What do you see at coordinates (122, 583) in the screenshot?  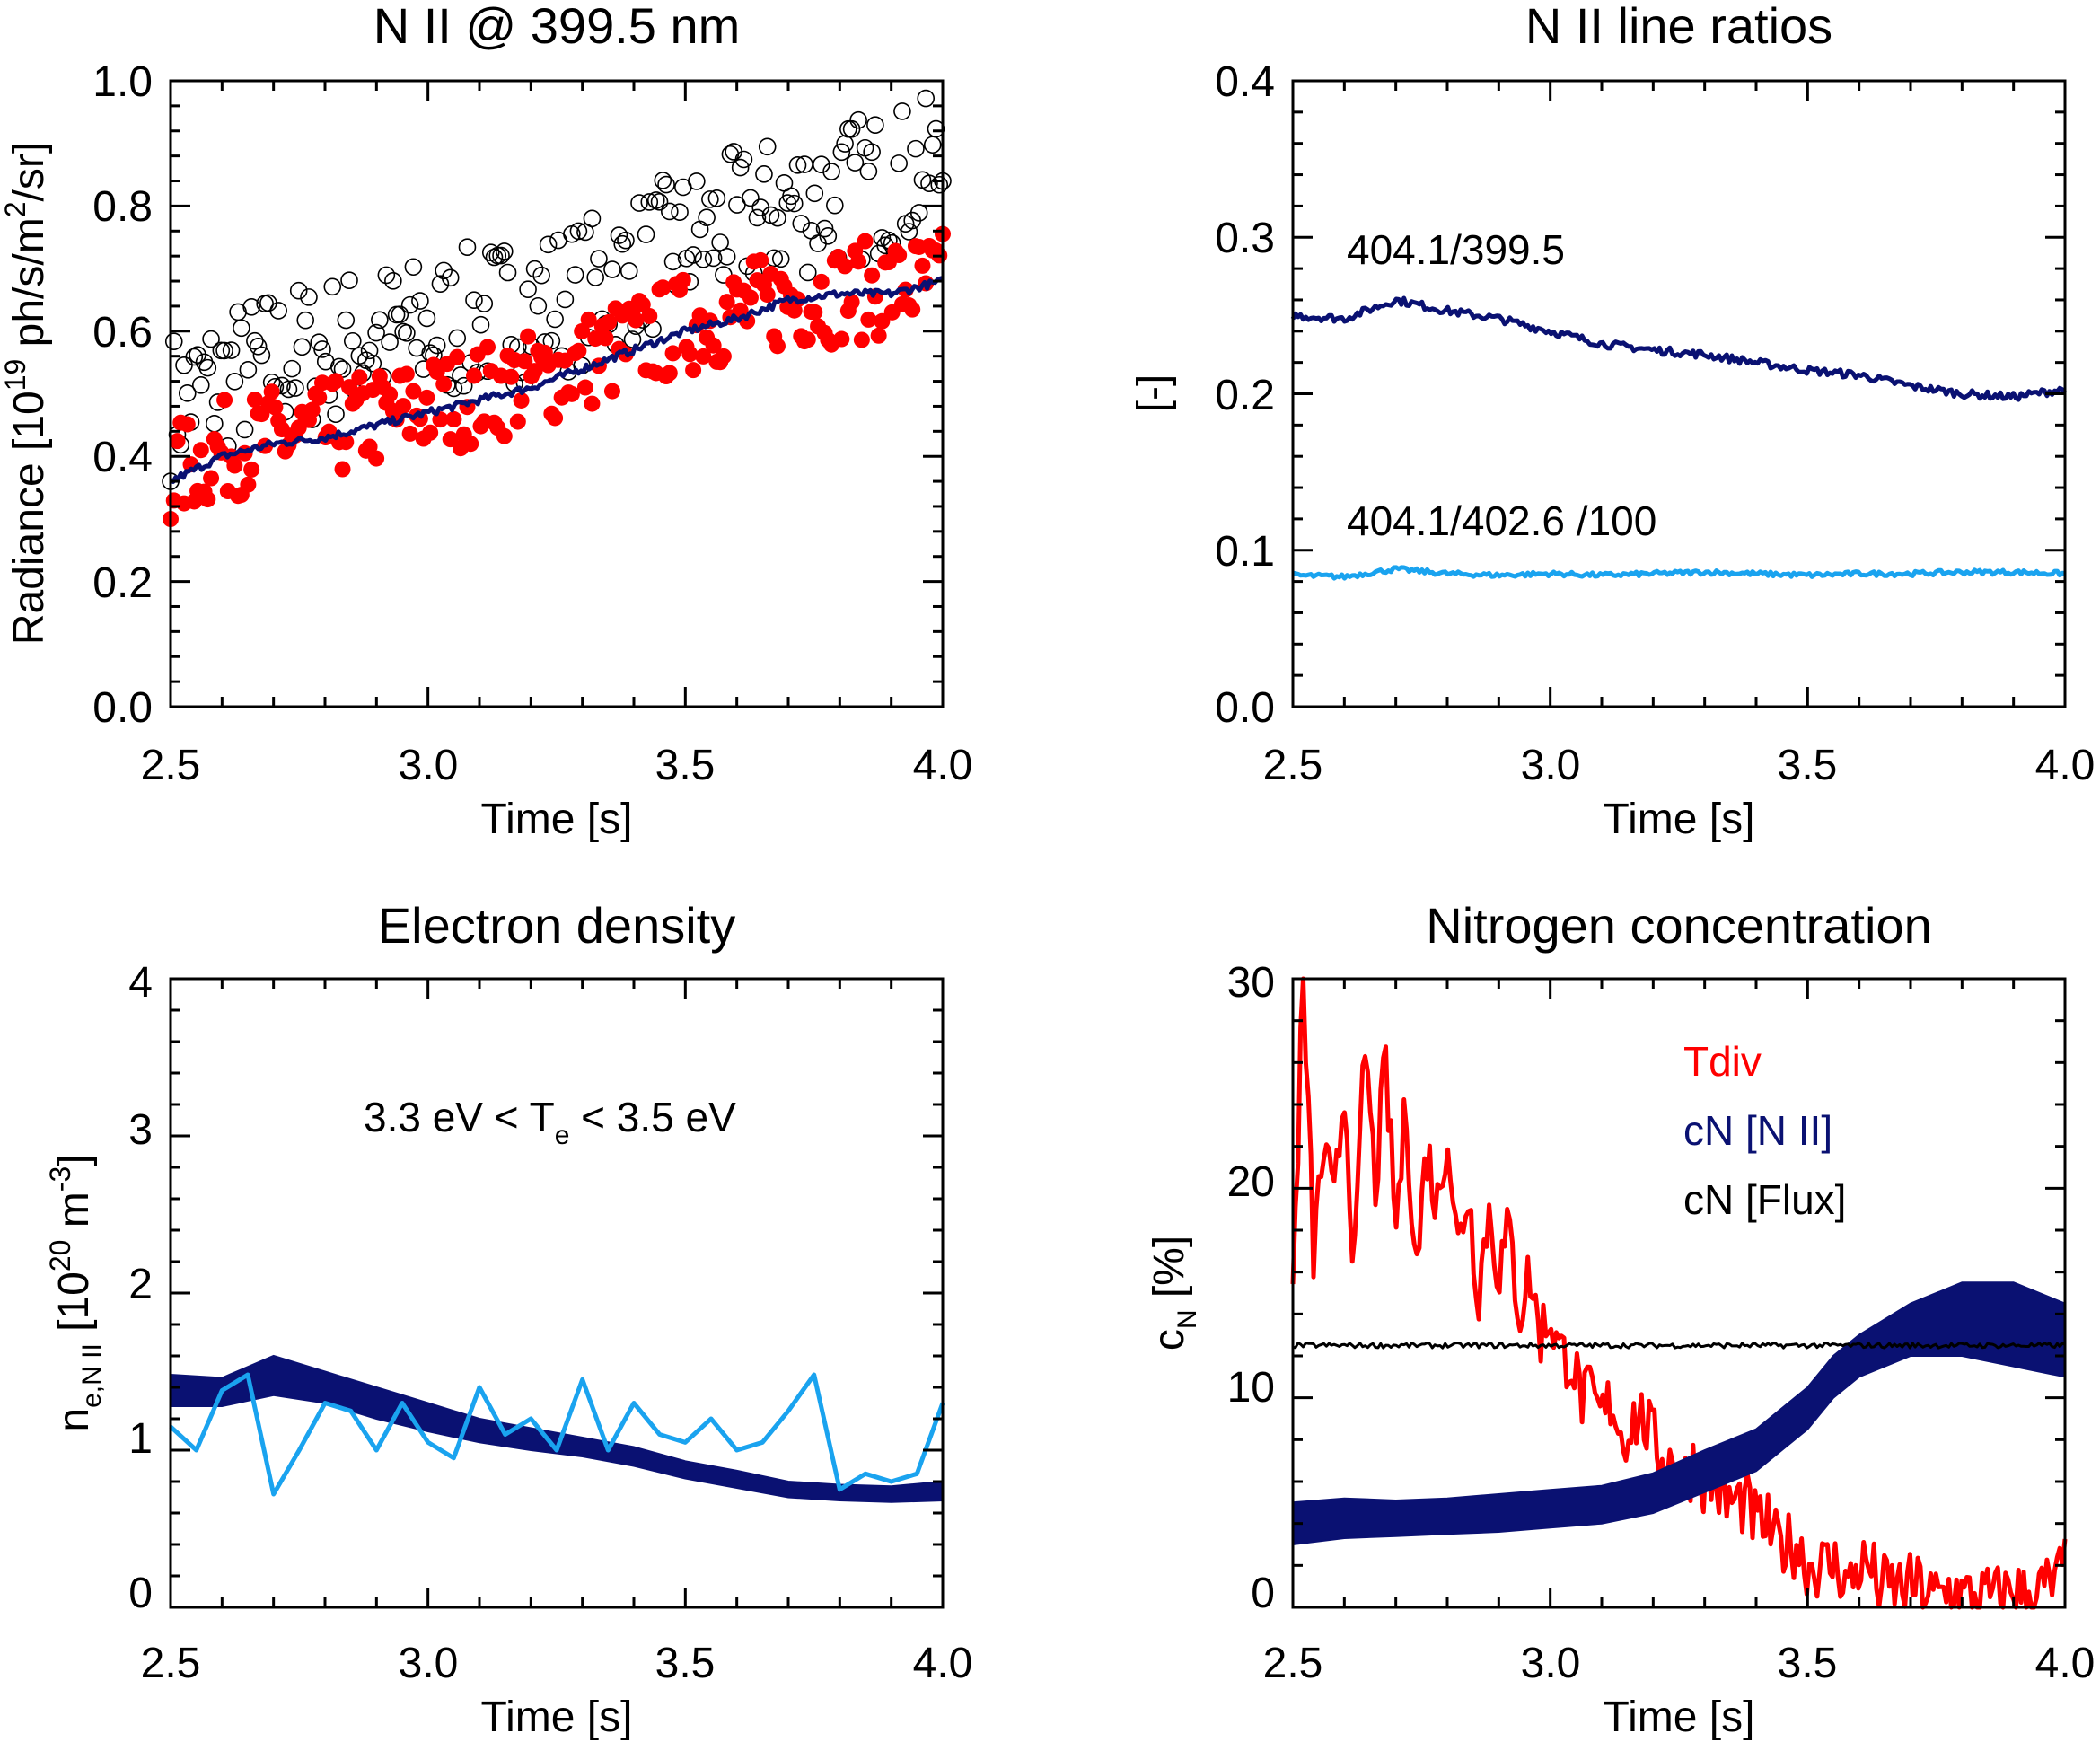 I see `y-tick-label: 0.2` at bounding box center [122, 583].